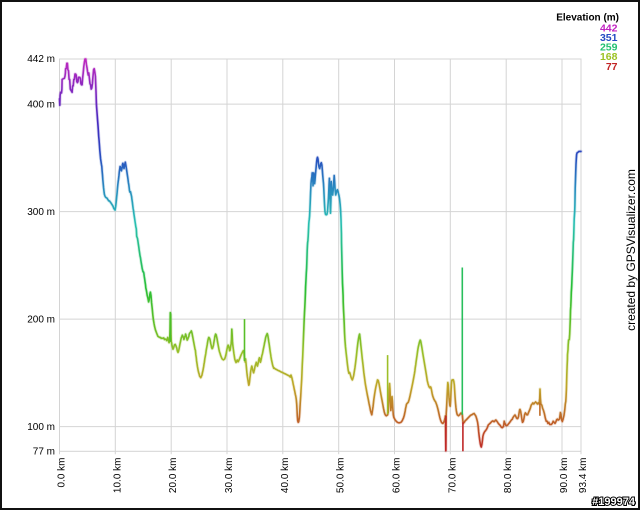  I want to click on svg-text: 90.0 km, so click(564, 476).